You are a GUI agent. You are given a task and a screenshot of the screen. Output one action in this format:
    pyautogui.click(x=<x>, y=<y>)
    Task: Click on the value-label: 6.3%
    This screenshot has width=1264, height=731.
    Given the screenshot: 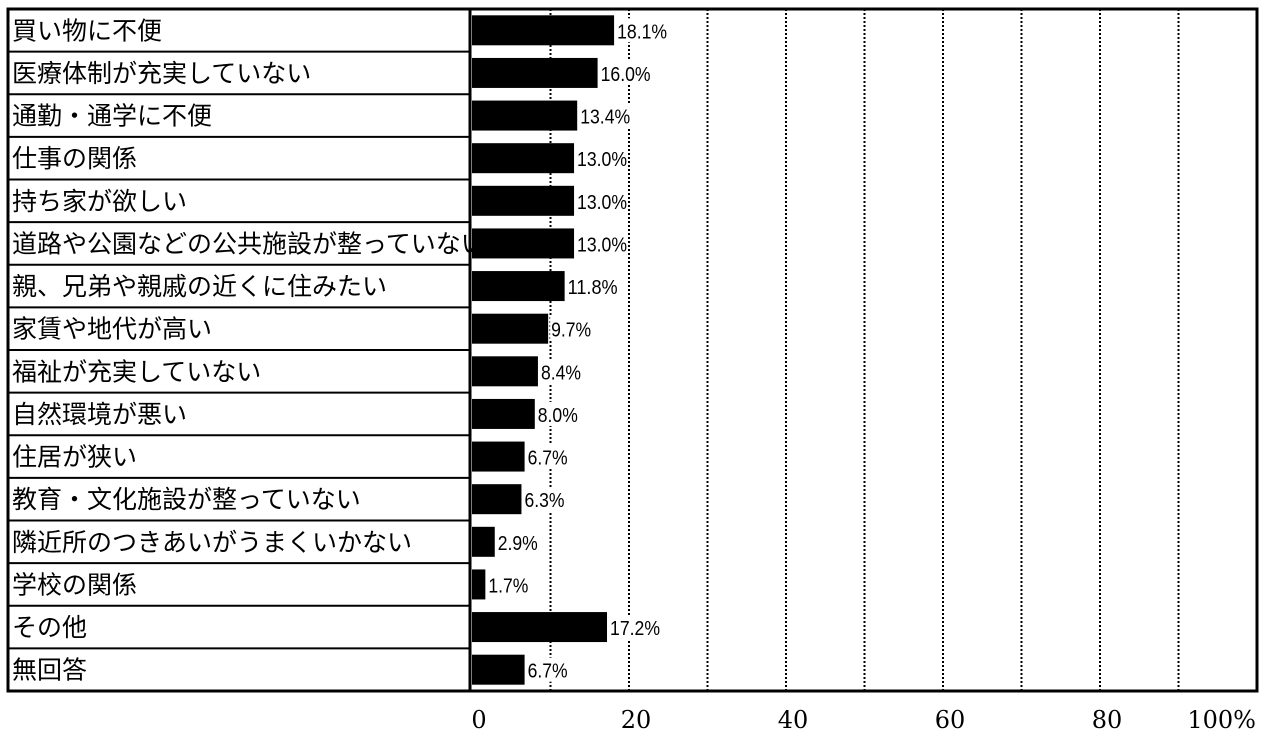 What is the action you would take?
    pyautogui.click(x=544, y=501)
    